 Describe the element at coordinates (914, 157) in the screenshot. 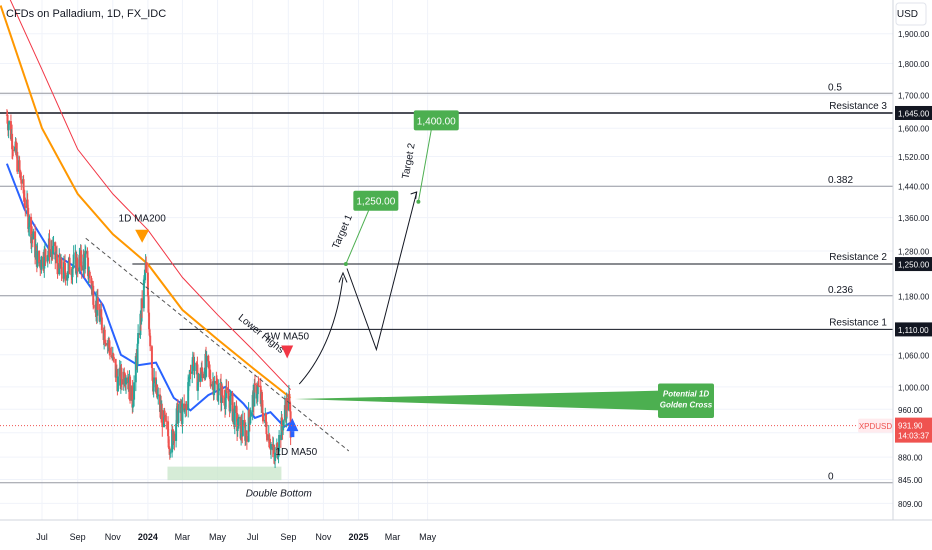

I see `price-tick-label: 1,520.00` at that location.